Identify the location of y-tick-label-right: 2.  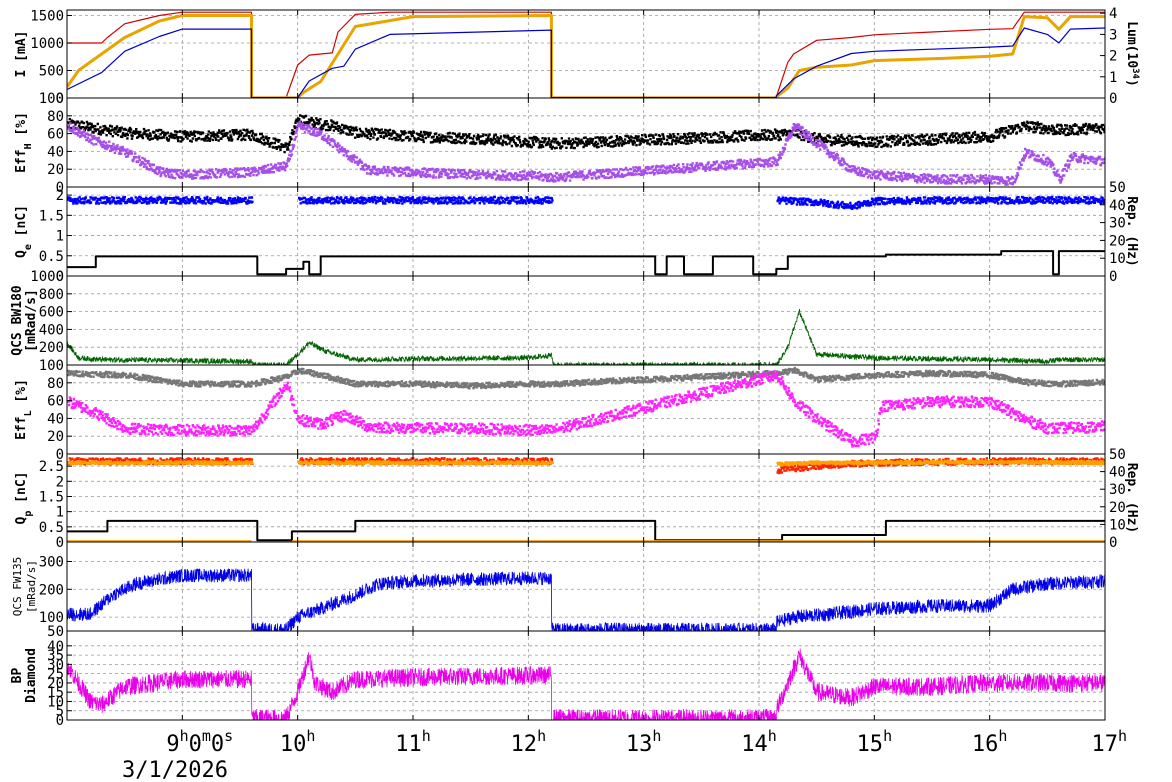
(1113, 57).